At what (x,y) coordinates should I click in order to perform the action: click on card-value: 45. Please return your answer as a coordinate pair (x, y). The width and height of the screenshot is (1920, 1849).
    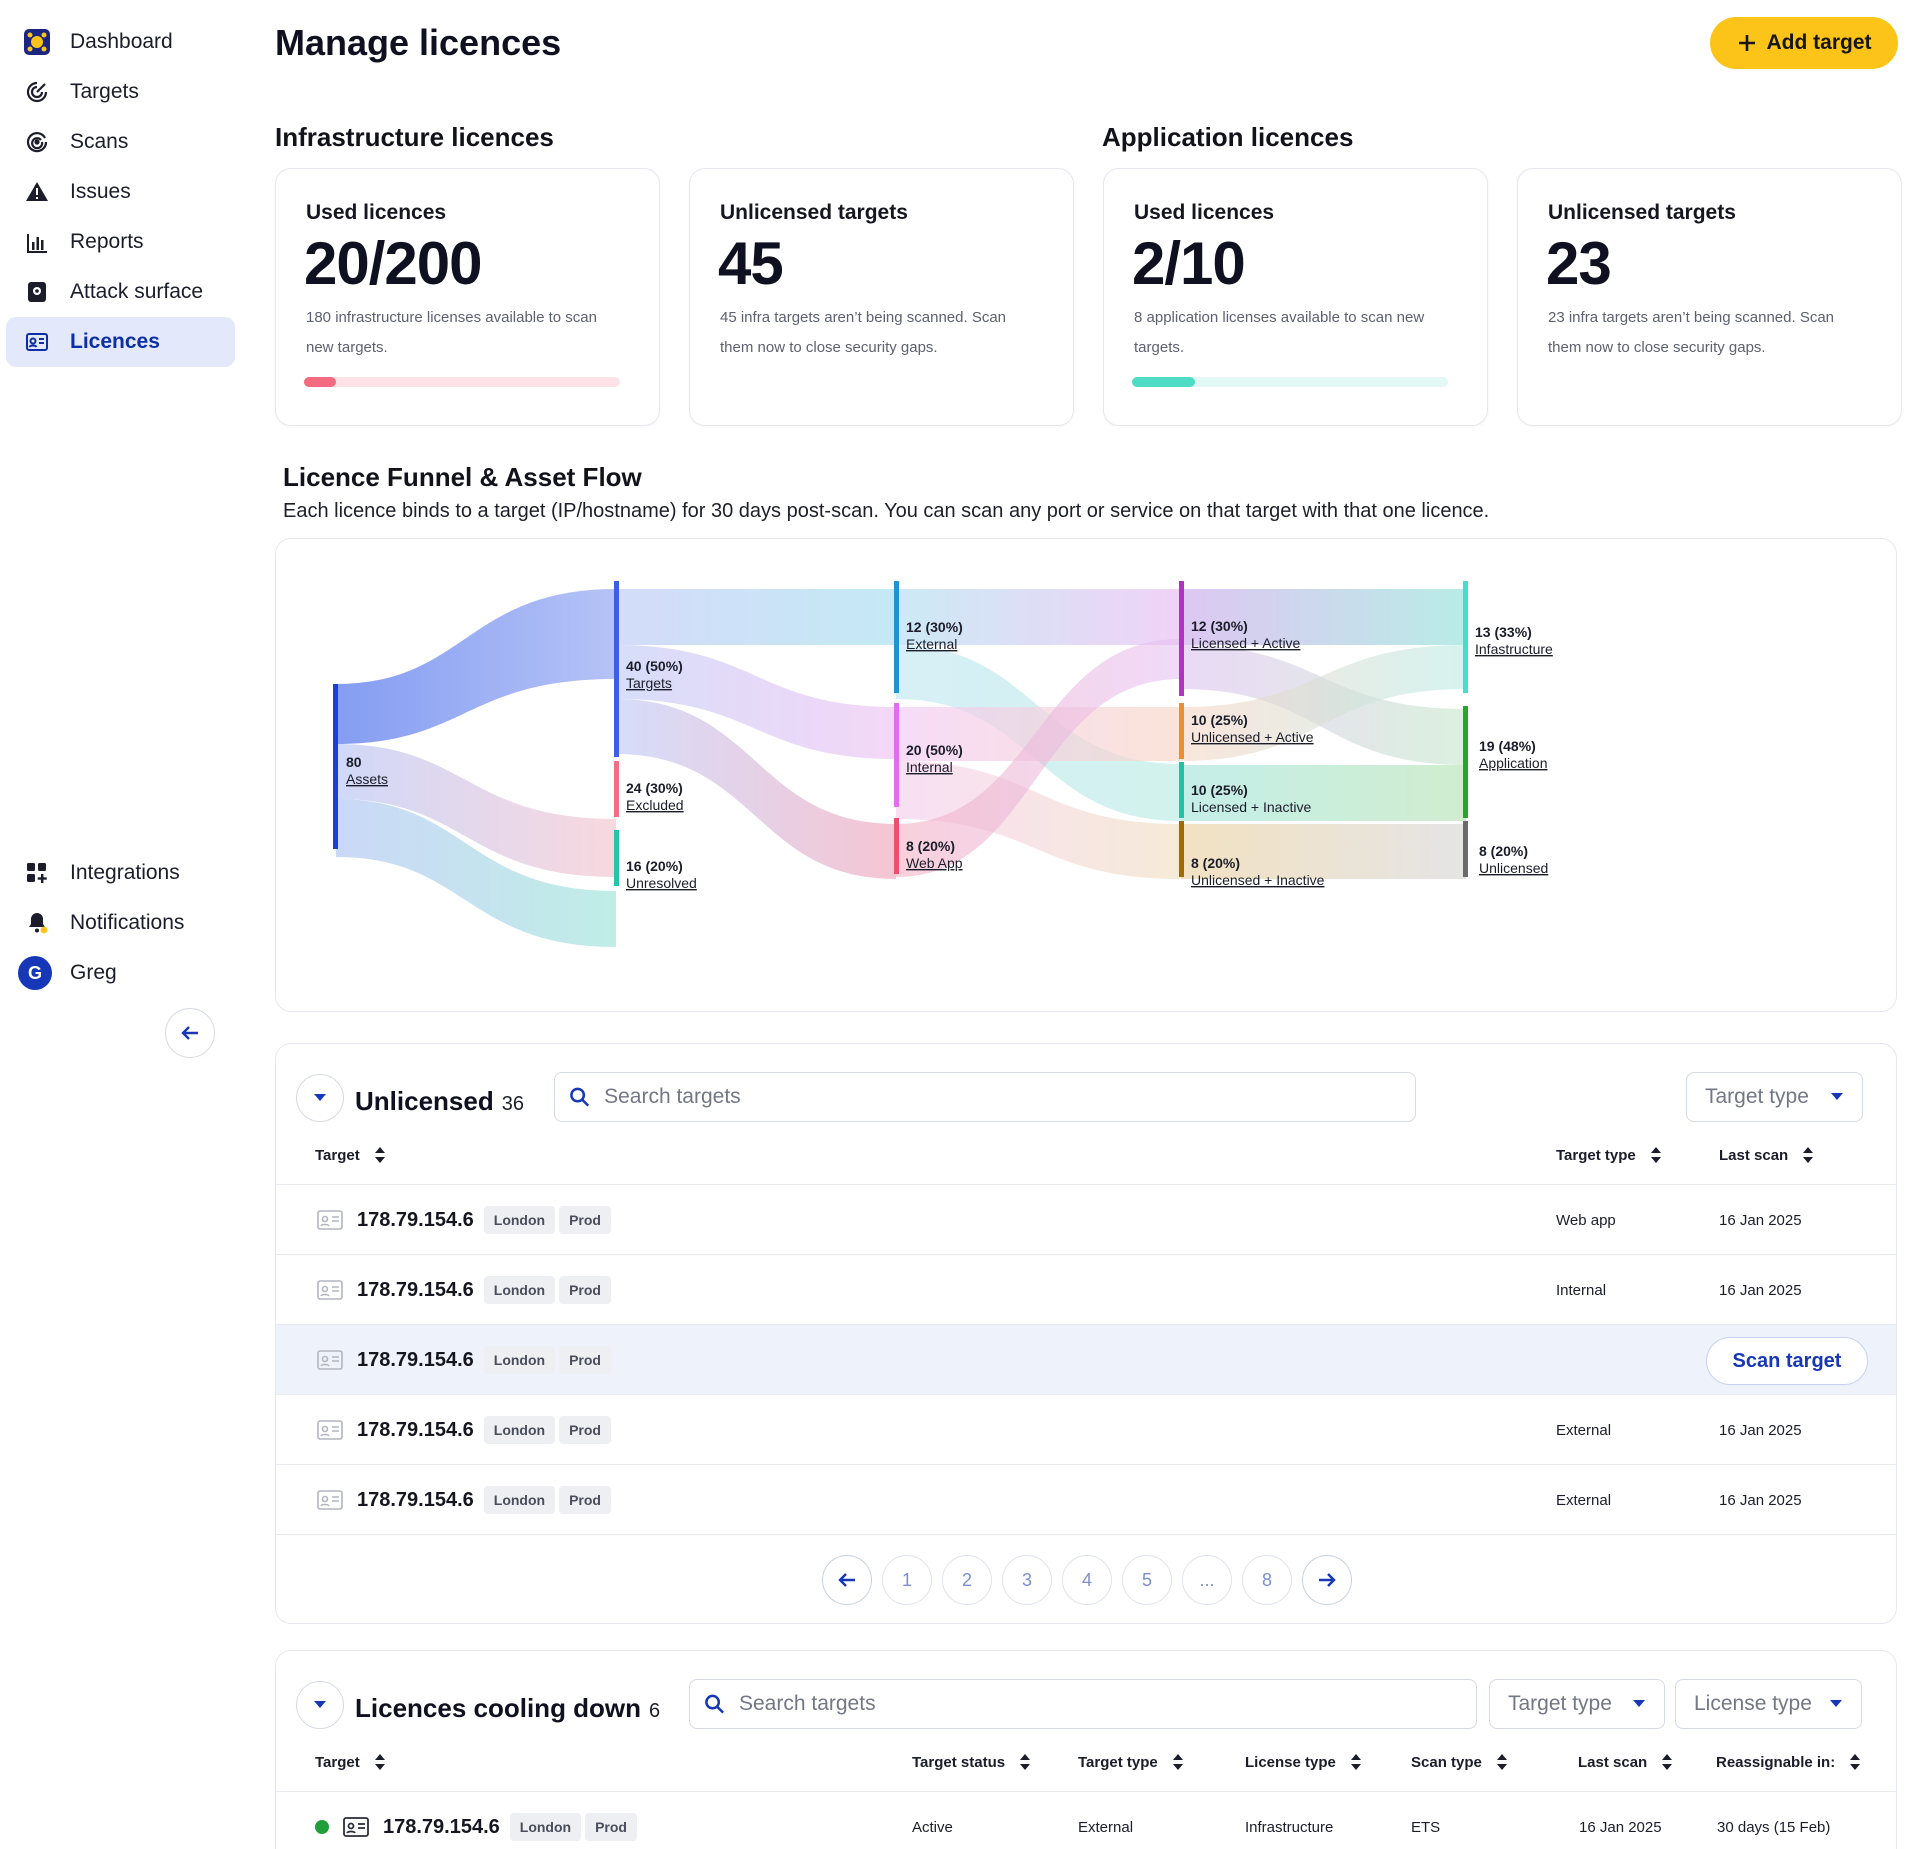
    Looking at the image, I should click on (751, 263).